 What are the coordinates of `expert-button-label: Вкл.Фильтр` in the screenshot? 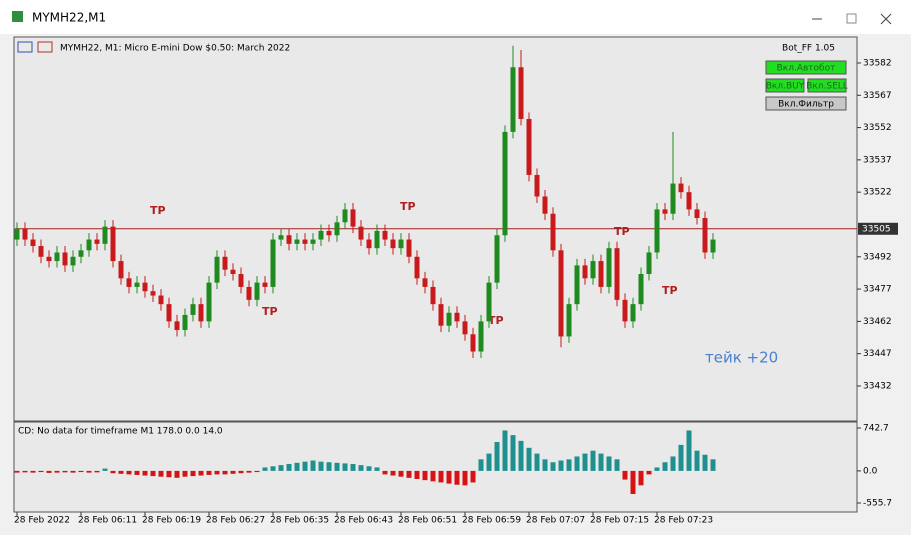 It's located at (806, 105).